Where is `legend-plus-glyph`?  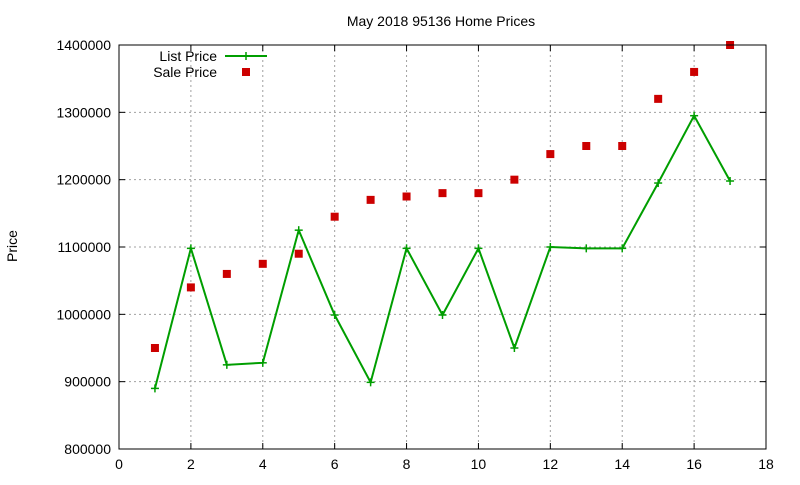
legend-plus-glyph is located at coordinates (246, 56).